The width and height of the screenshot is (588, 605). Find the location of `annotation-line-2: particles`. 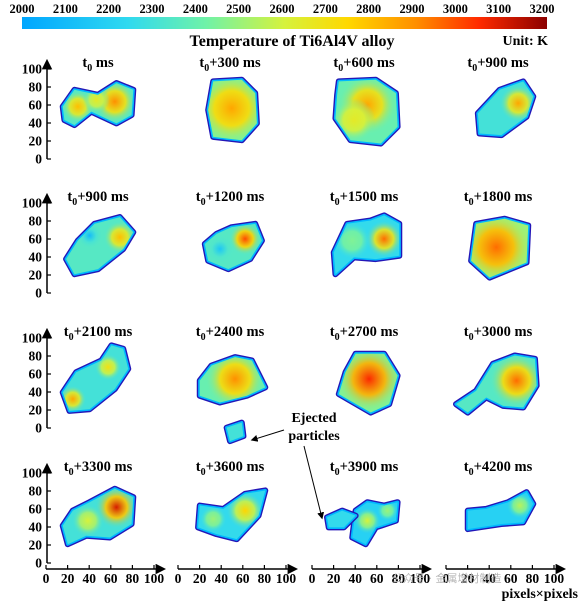

annotation-line-2: particles is located at coordinates (314, 436).